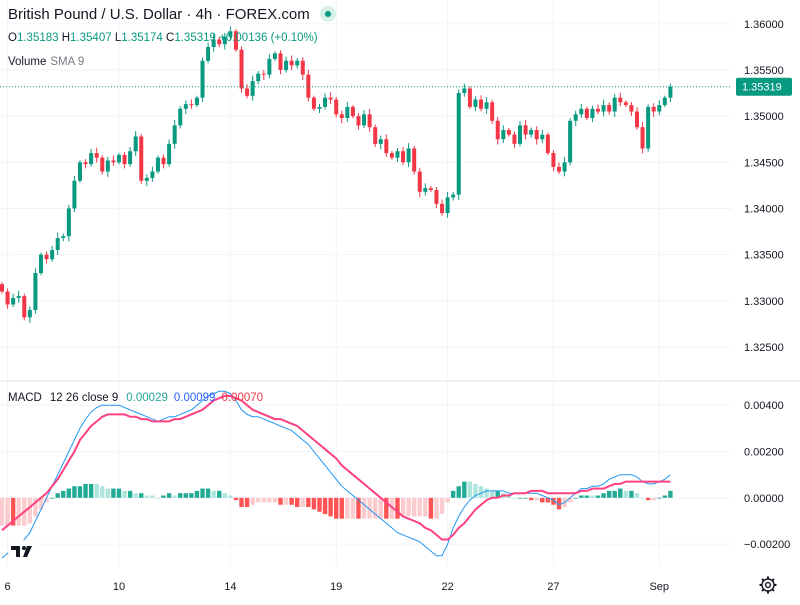 The width and height of the screenshot is (800, 605). I want to click on macd-label: MACD, so click(25, 398).